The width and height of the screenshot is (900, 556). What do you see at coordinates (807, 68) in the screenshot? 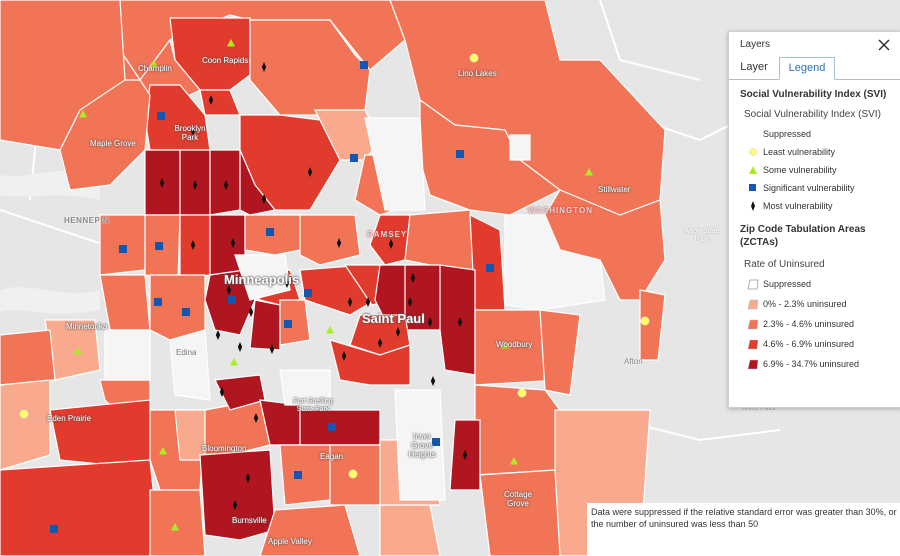
I see `tab-legend: Legend` at bounding box center [807, 68].